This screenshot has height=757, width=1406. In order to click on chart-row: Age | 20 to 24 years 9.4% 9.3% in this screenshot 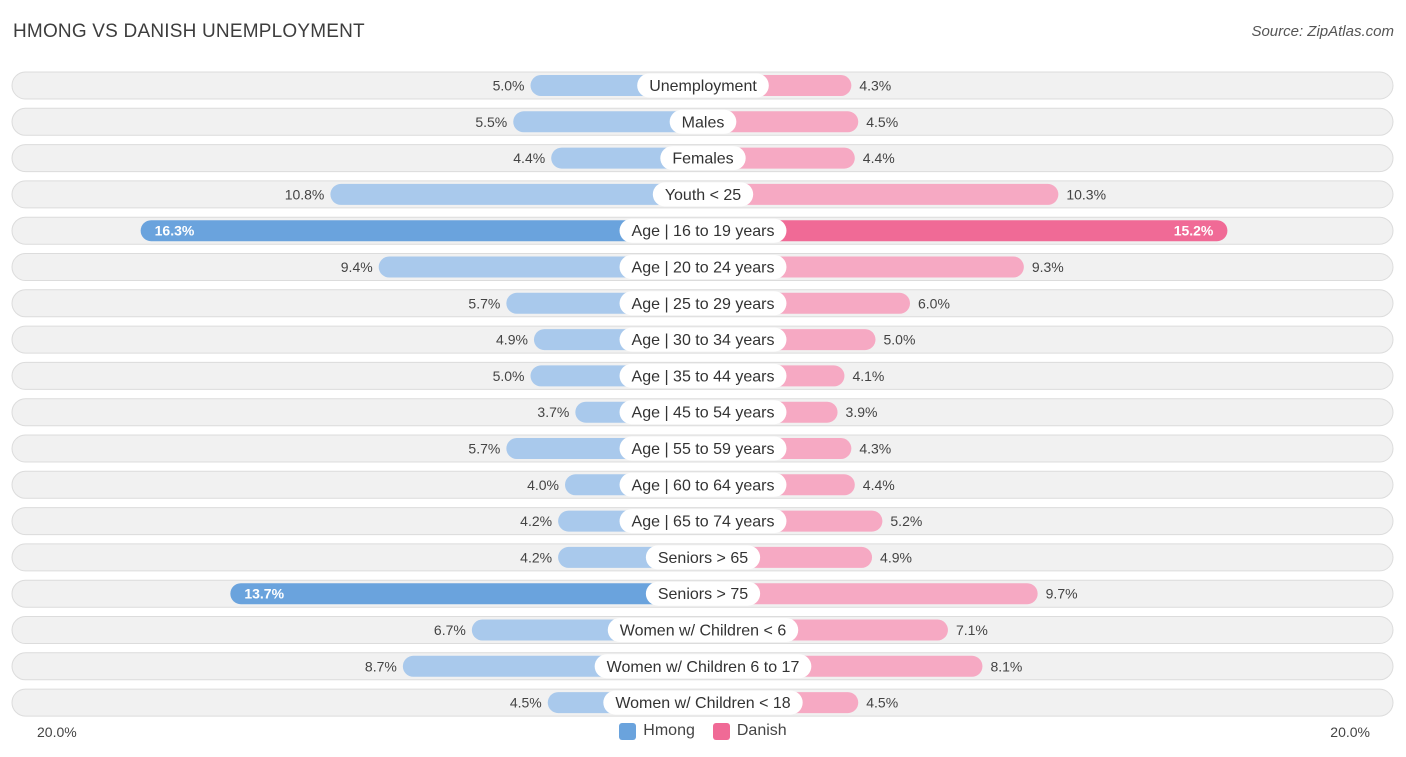, I will do `click(702, 267)`.